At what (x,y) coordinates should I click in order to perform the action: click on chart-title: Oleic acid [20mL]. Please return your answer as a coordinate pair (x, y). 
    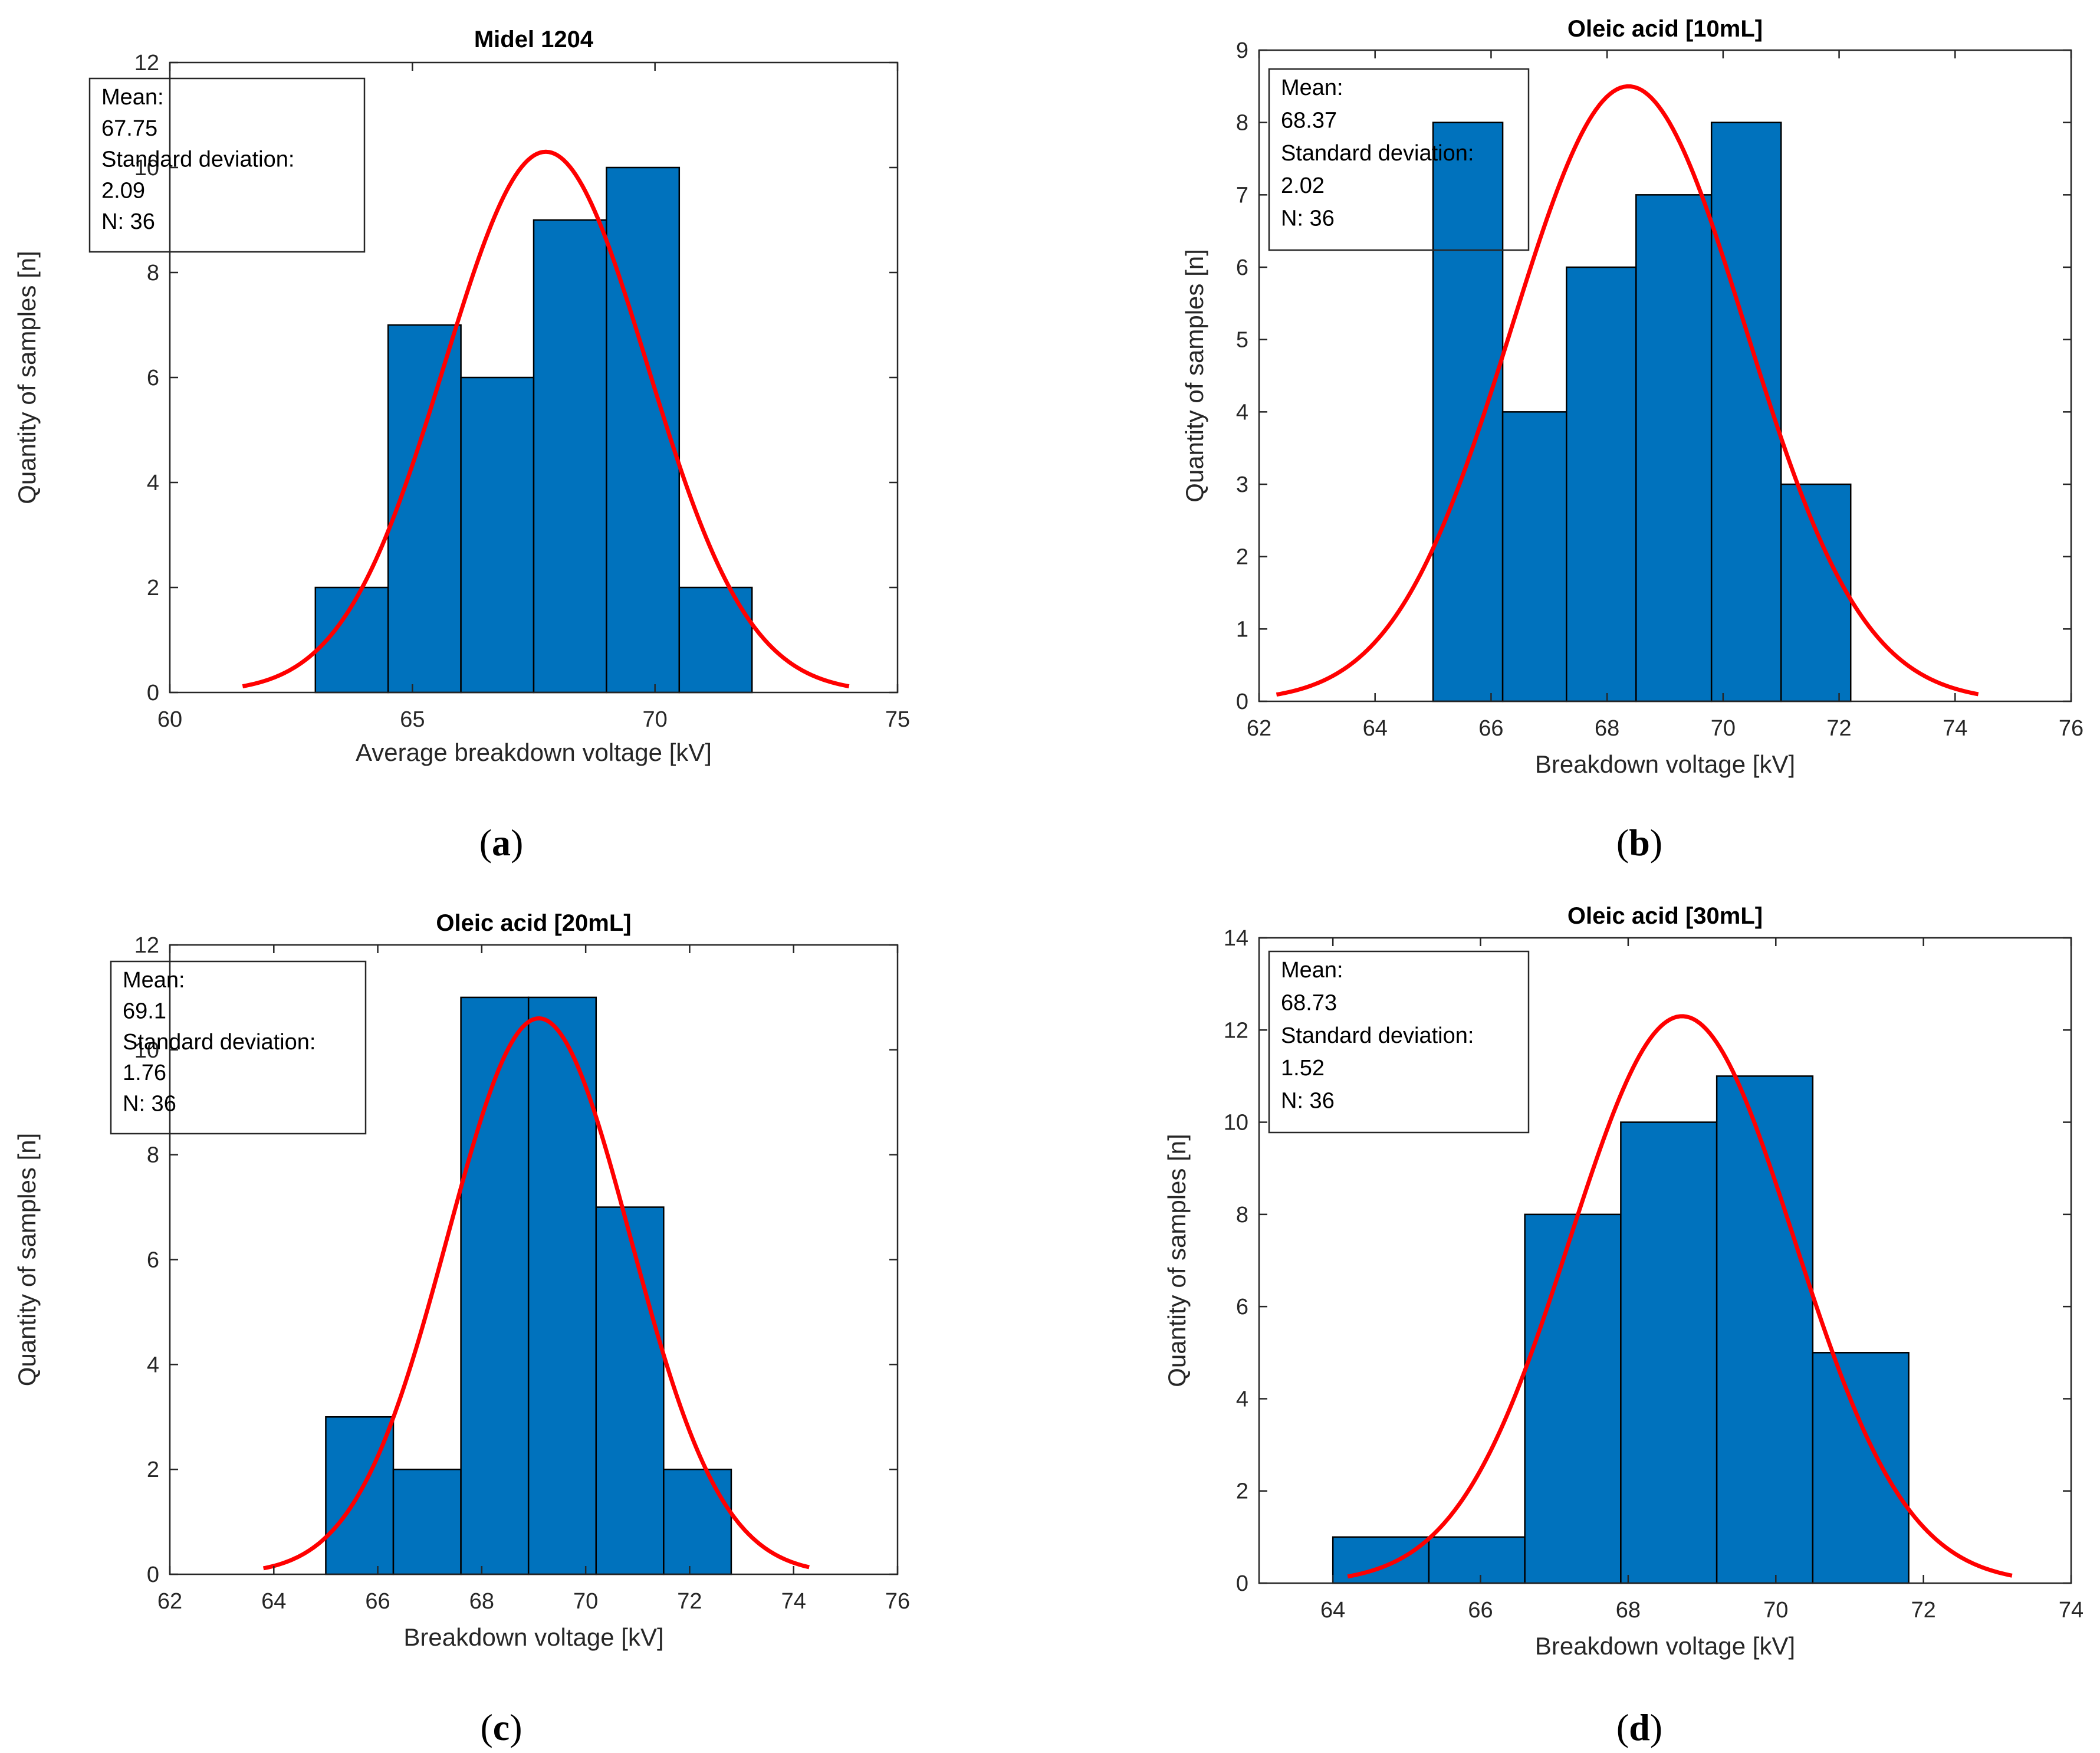
    Looking at the image, I should click on (533, 923).